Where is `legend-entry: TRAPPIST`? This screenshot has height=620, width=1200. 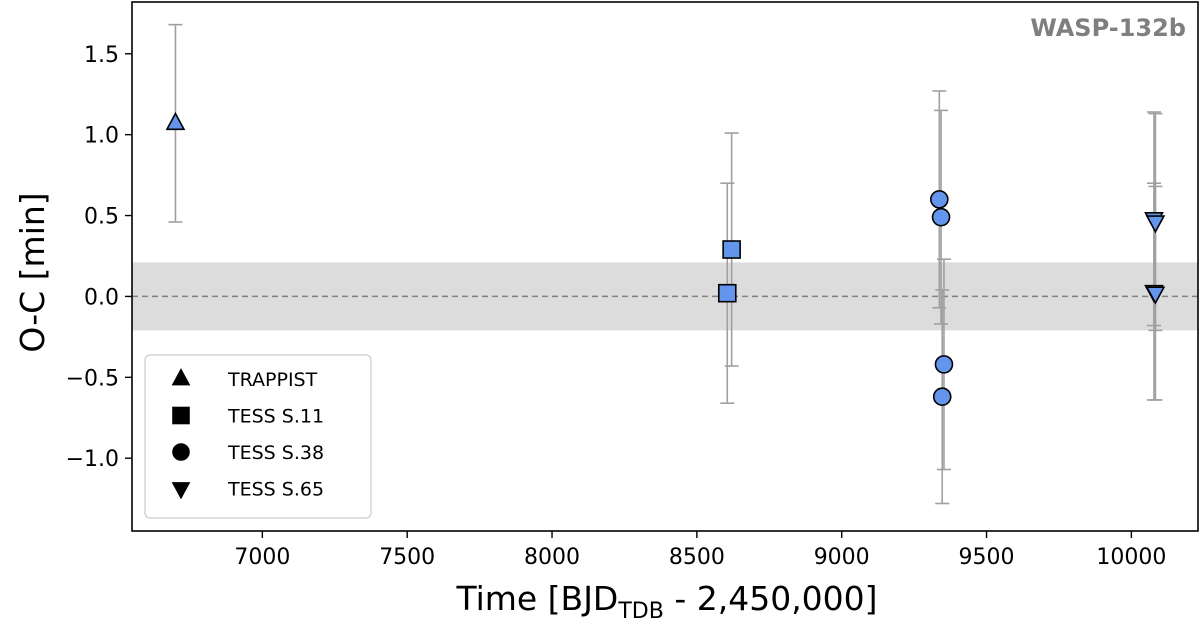 legend-entry: TRAPPIST is located at coordinates (244, 379).